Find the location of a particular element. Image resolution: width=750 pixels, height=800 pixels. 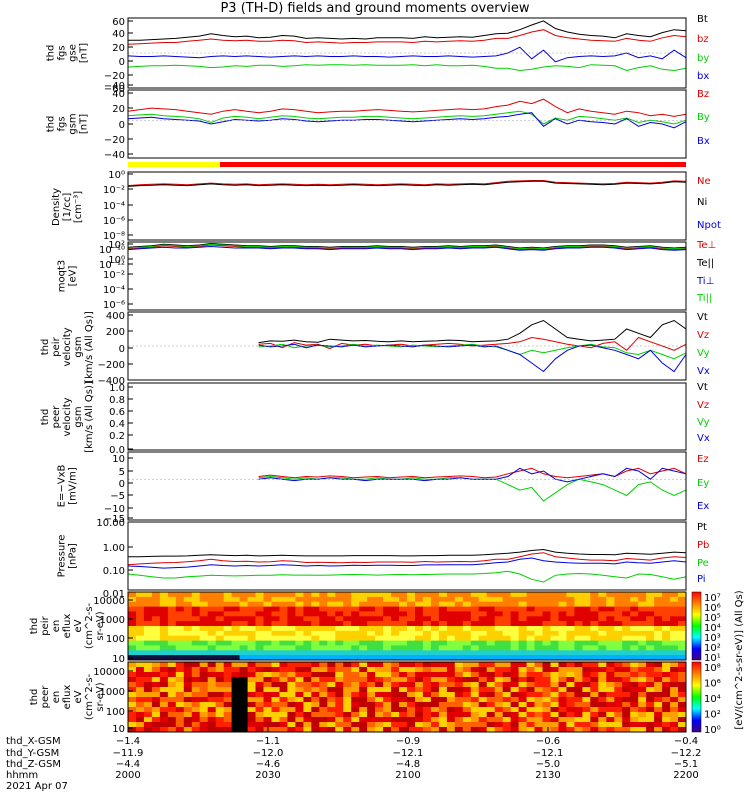

legend-entry: Ex is located at coordinates (703, 506).